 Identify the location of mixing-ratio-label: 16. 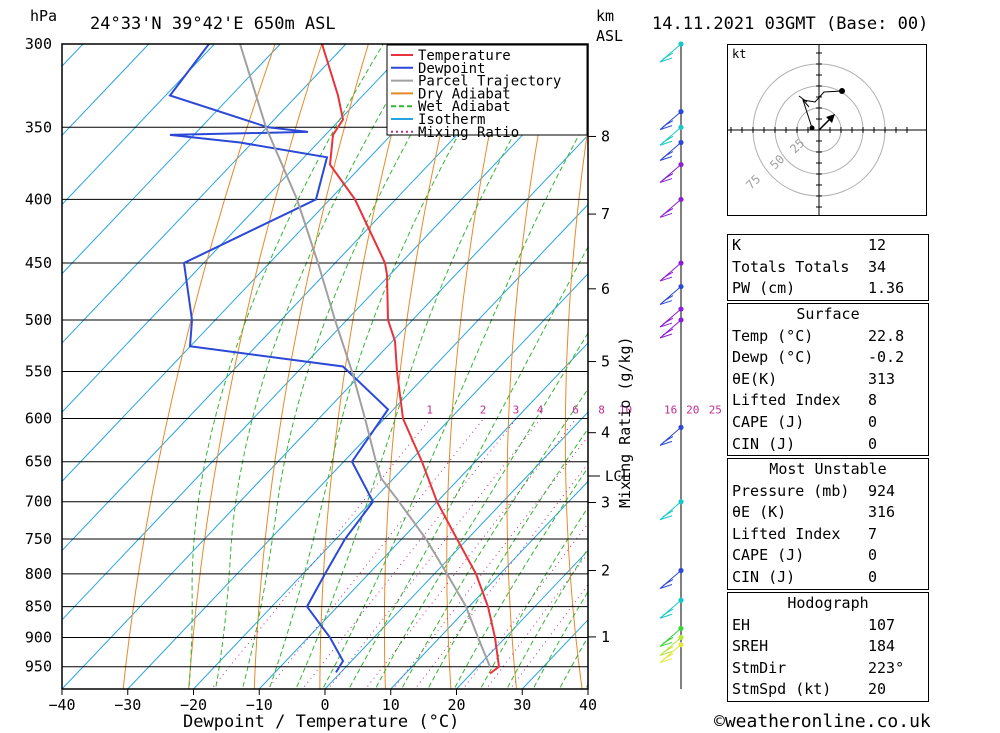
(670, 410).